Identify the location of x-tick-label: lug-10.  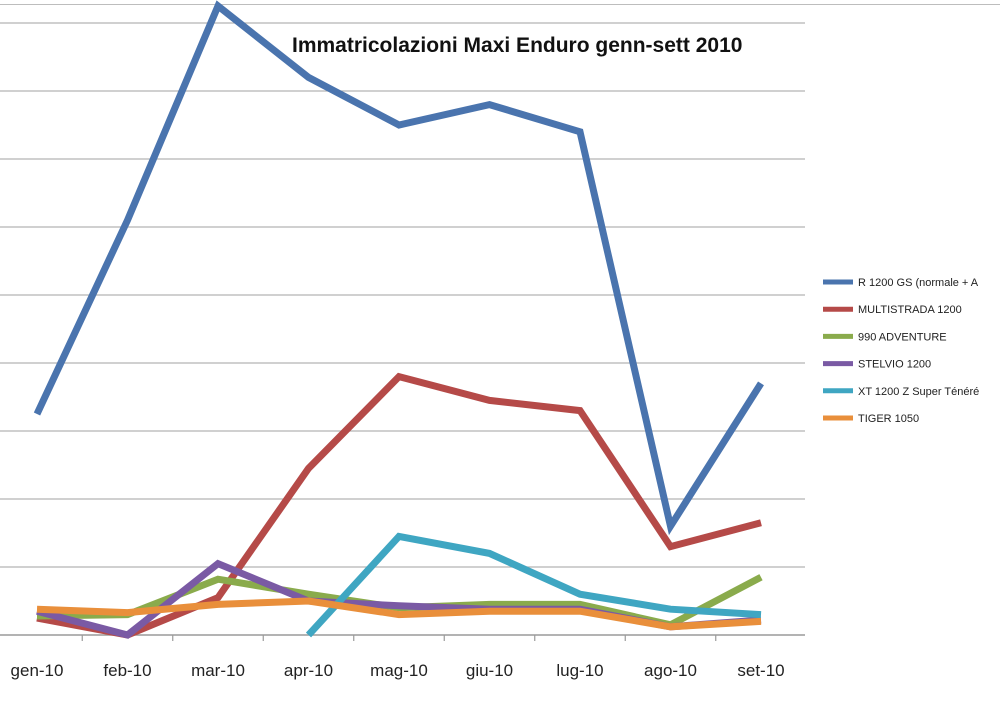
(579, 670).